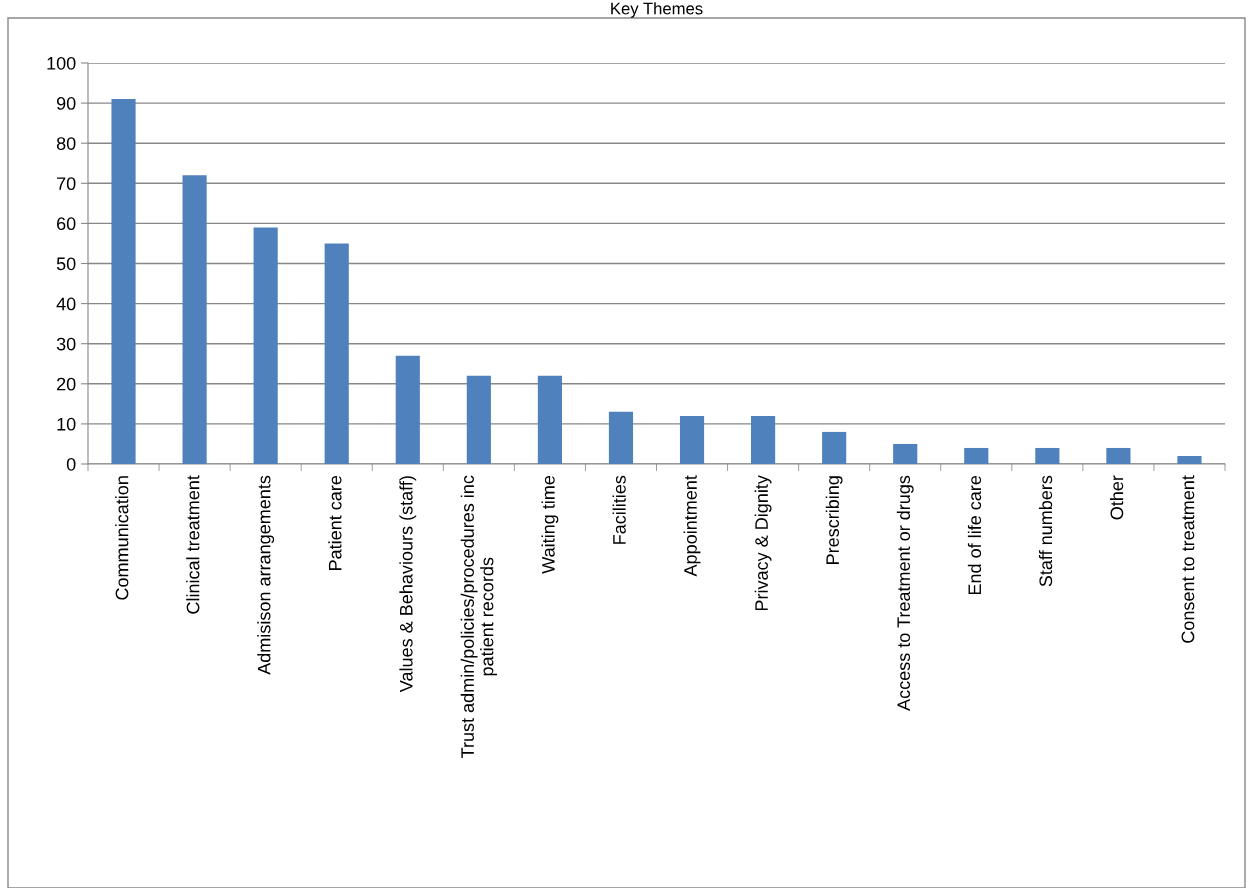 This screenshot has height=888, width=1252. What do you see at coordinates (335, 522) in the screenshot?
I see `x-tick-label: Patient care` at bounding box center [335, 522].